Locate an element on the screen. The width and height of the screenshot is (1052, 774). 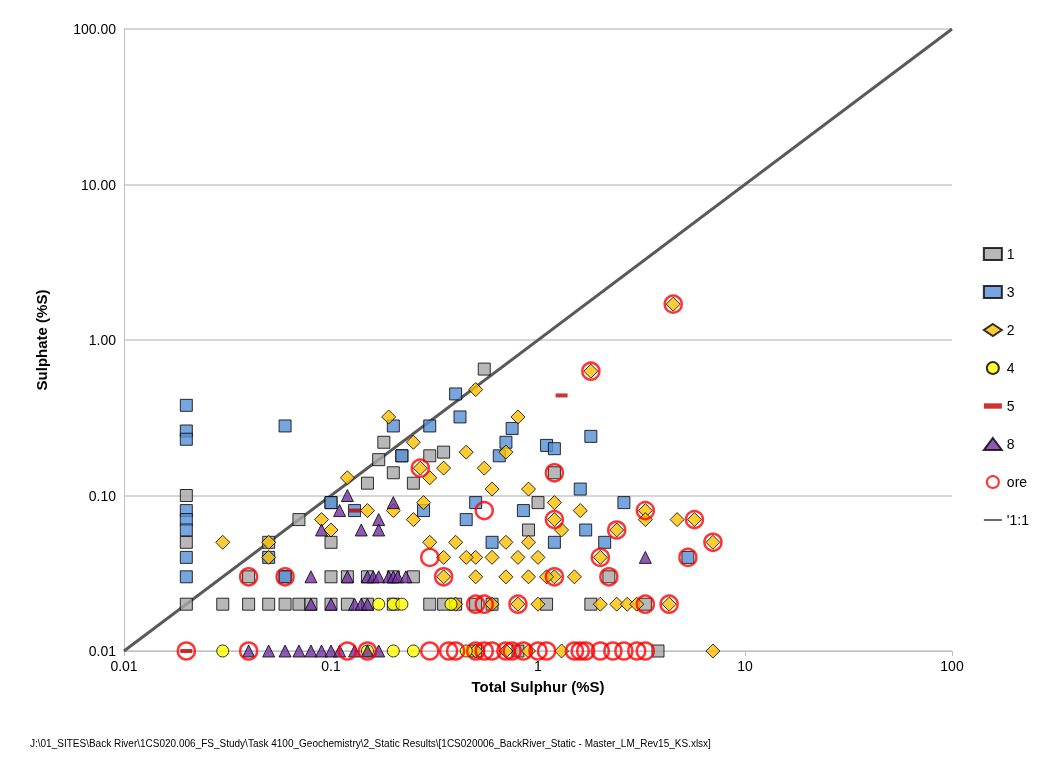
x-tick-label: 0.1 is located at coordinates (331, 666).